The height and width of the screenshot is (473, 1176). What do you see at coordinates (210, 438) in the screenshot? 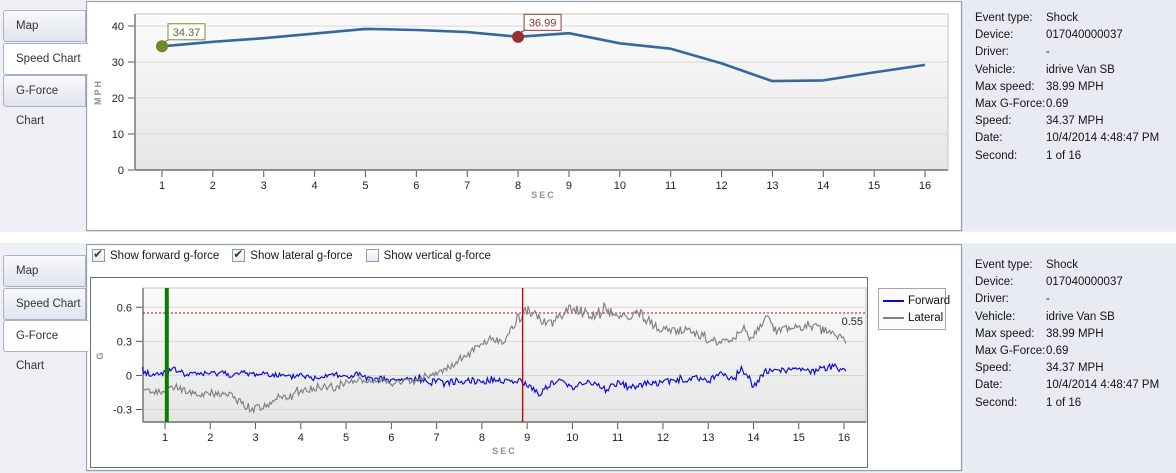
I see `x-tick-label: 2` at bounding box center [210, 438].